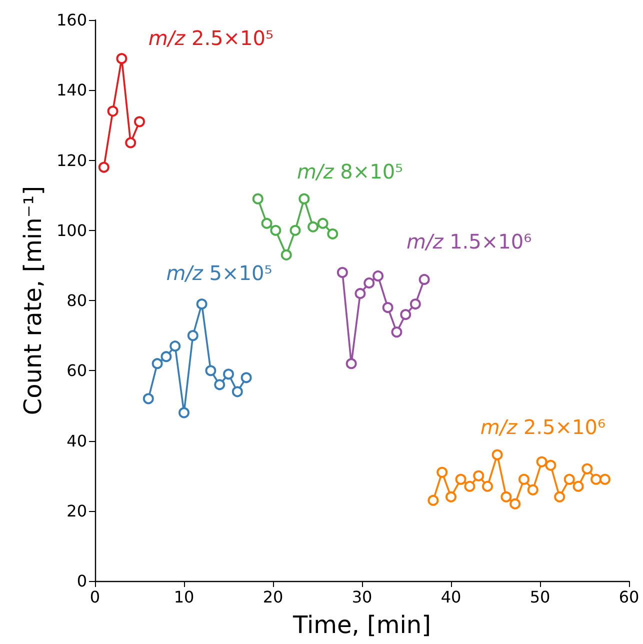 The image size is (643, 644). I want to click on x-tick-label: 50, so click(540, 597).